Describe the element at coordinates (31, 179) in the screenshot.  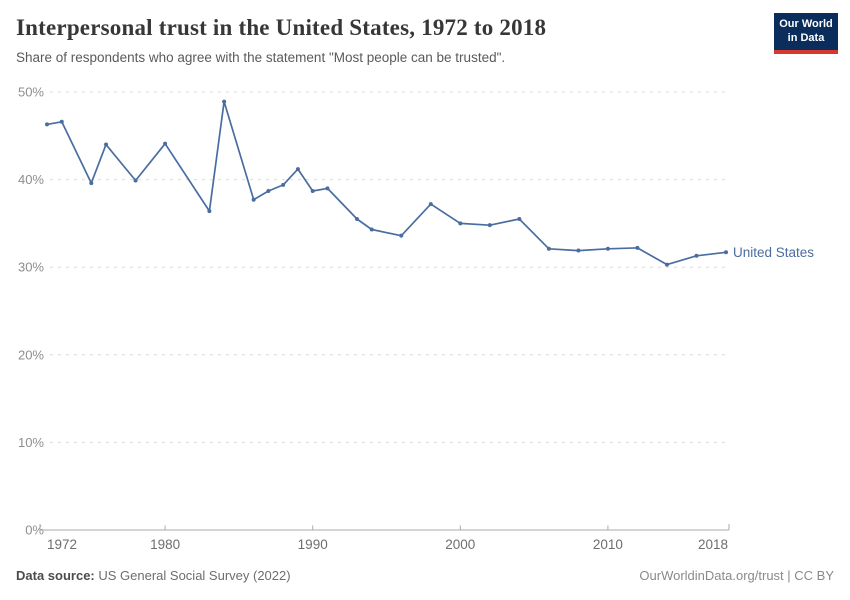
I see `y-tick-label: 40%` at that location.